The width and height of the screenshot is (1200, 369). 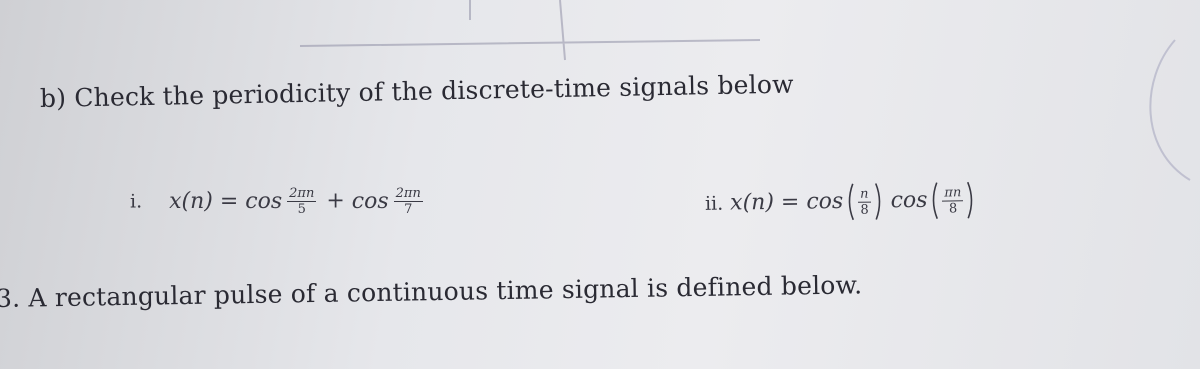 What do you see at coordinates (335, 201) in the screenshot?
I see `operator: +` at bounding box center [335, 201].